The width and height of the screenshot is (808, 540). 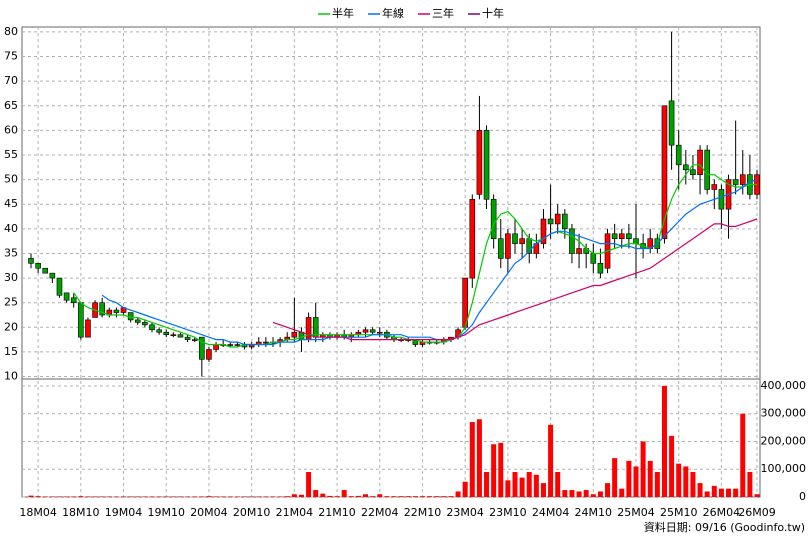 What do you see at coordinates (784, 413) in the screenshot?
I see `y2-tick-label: 300,000` at bounding box center [784, 413].